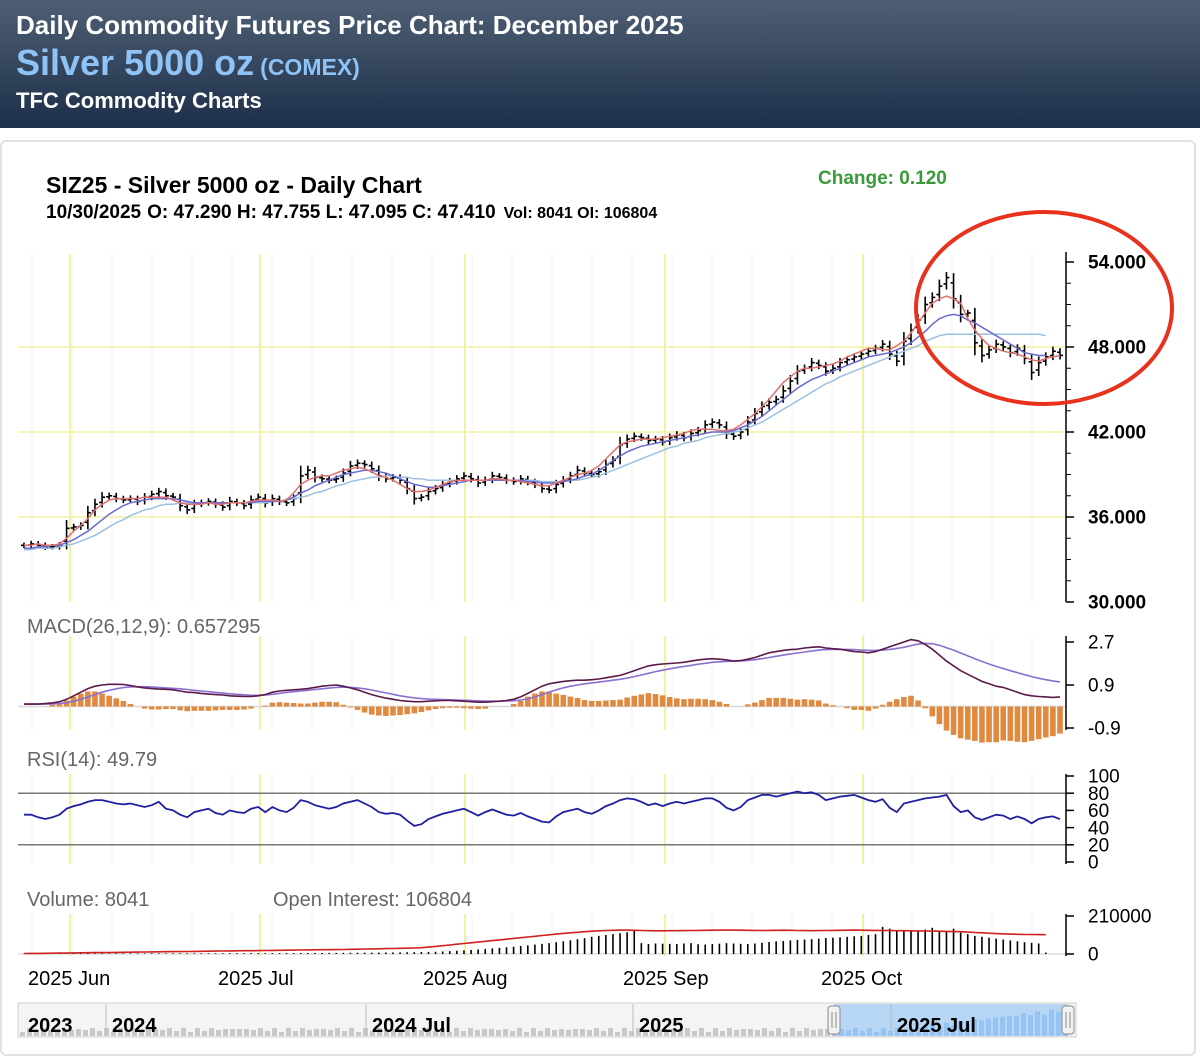 The image size is (1200, 1060). Describe the element at coordinates (834, 1020) in the screenshot. I see `navigator-left-handle` at that location.